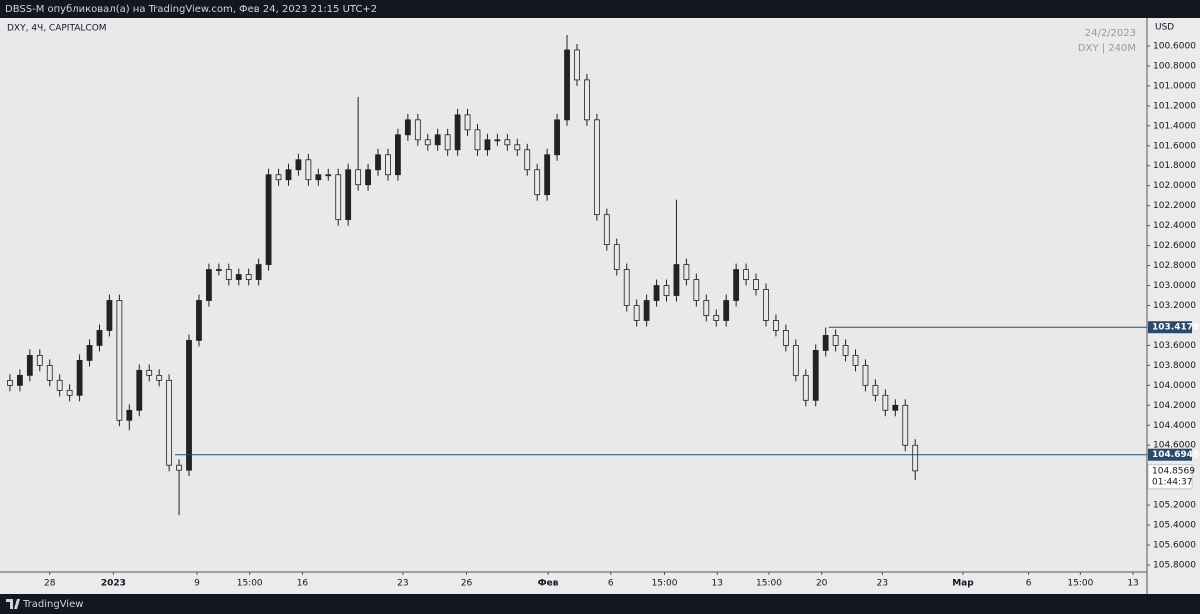 The image size is (1200, 614). I want to click on y-tick-label: 100.8000, so click(1174, 66).